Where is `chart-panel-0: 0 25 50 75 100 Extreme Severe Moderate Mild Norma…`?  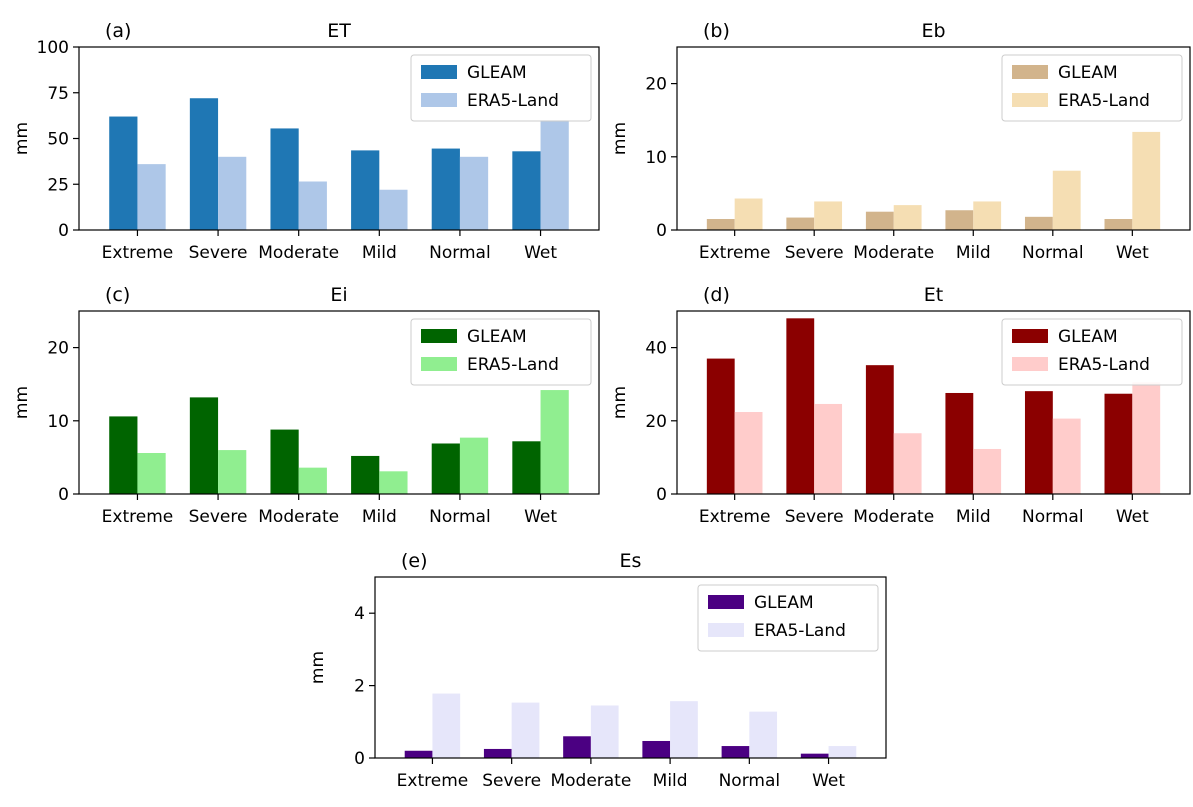 chart-panel-0: 0 25 50 75 100 Extreme Severe Moderate Mild Norma… is located at coordinates (306, 141).